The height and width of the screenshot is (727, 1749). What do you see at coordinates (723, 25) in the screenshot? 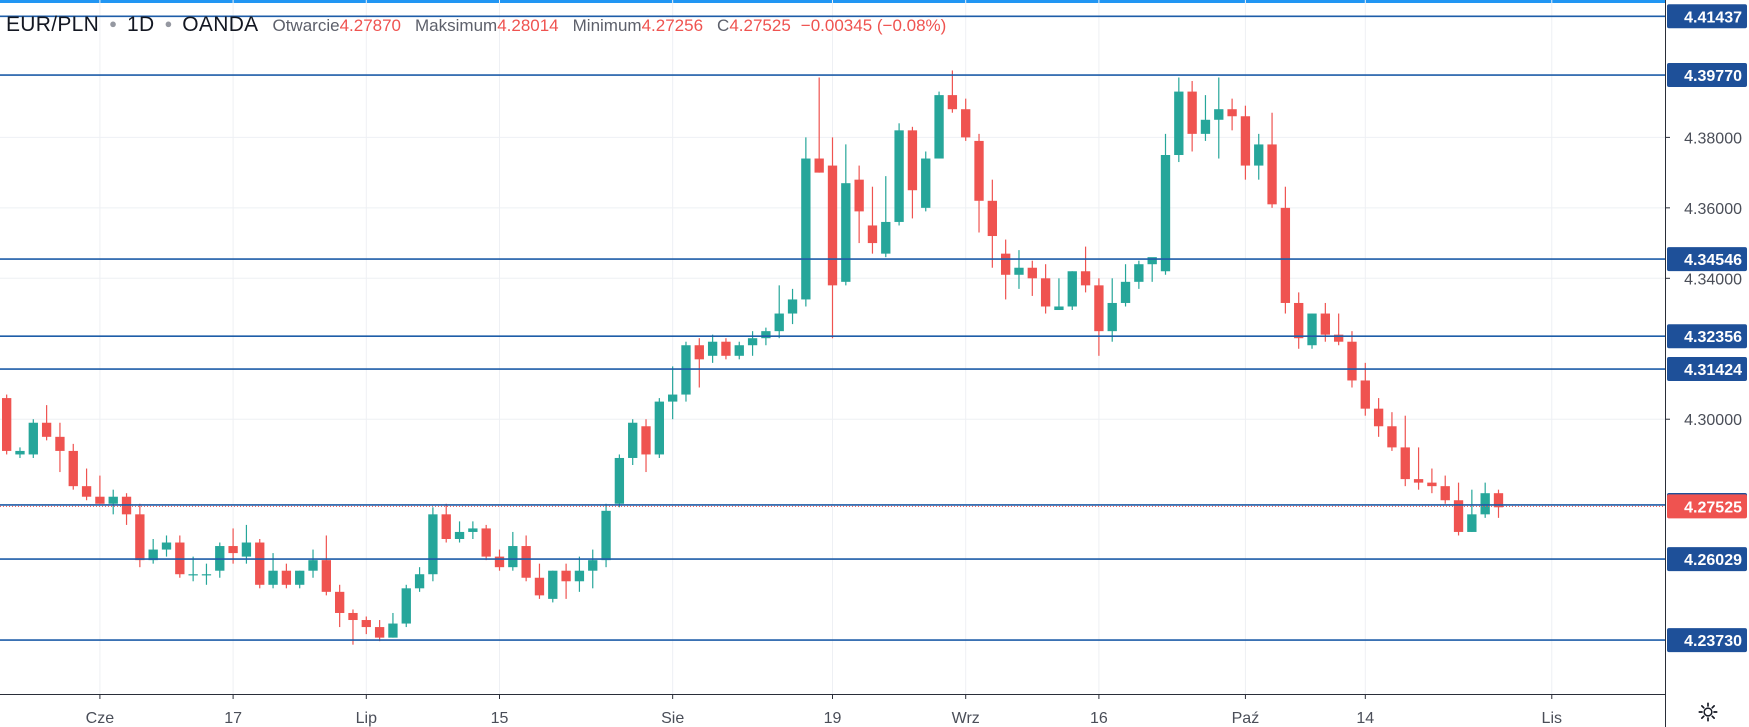
I see `close-label: C` at bounding box center [723, 25].